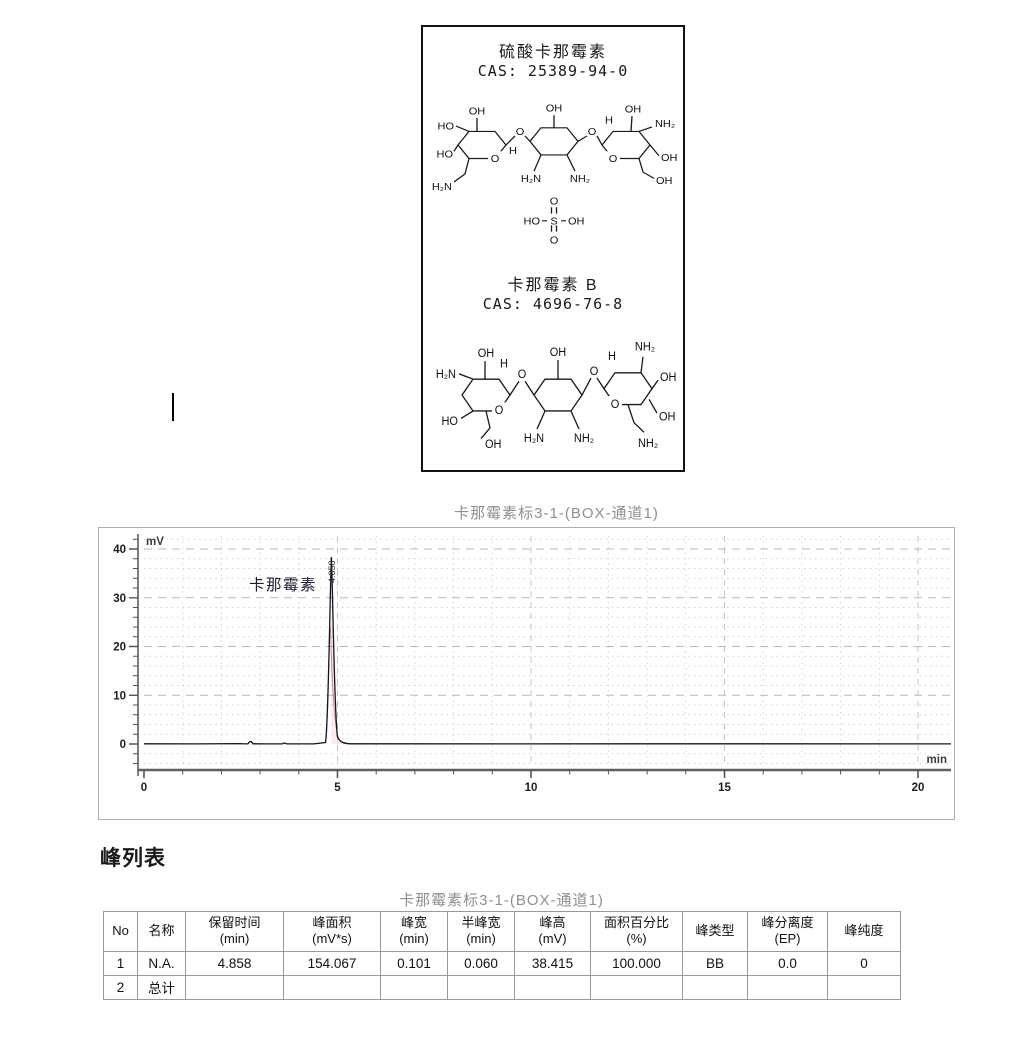 Image resolution: width=1023 pixels, height=1046 pixels. I want to click on cell: 38.415, so click(552, 963).